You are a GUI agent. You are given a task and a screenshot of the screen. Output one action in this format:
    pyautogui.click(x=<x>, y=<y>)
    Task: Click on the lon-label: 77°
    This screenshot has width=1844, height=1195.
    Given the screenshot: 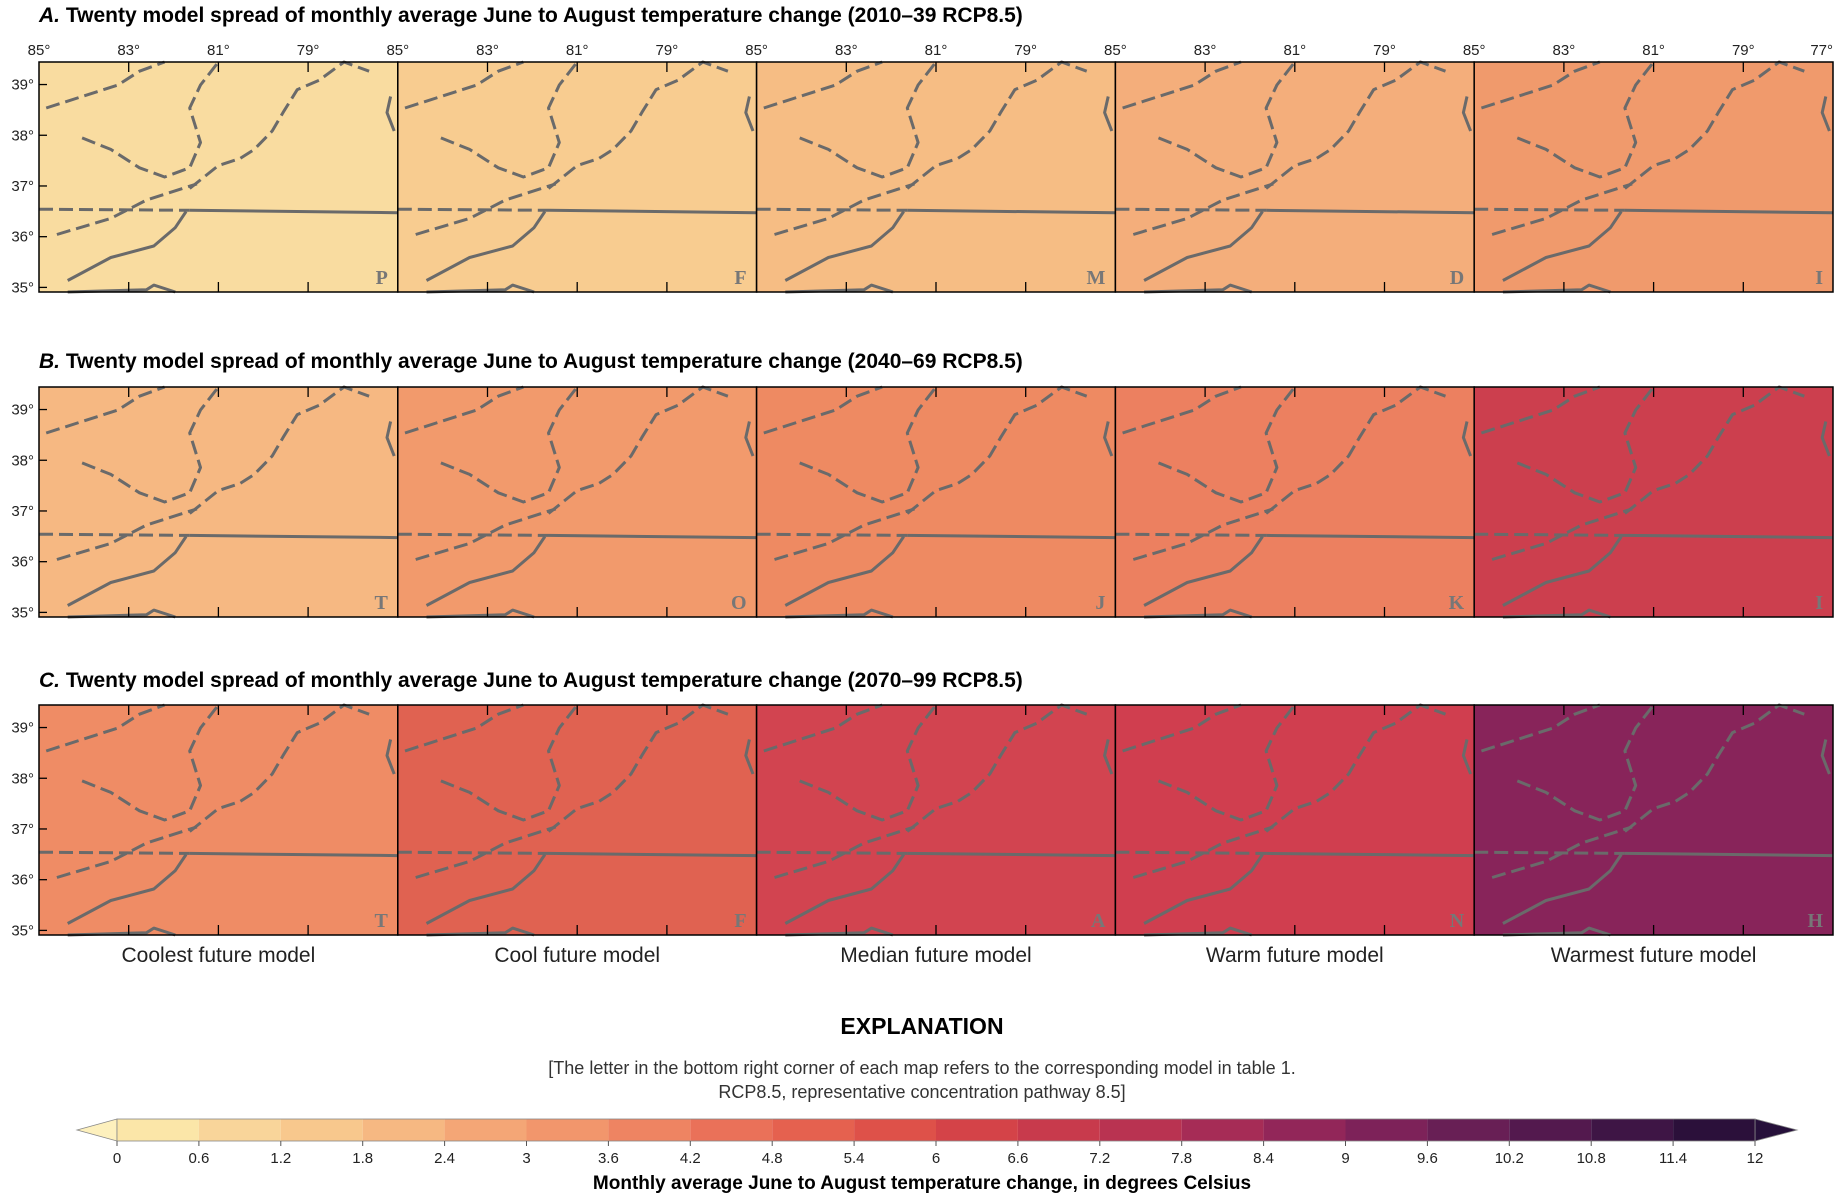 What is the action you would take?
    pyautogui.click(x=1821, y=50)
    